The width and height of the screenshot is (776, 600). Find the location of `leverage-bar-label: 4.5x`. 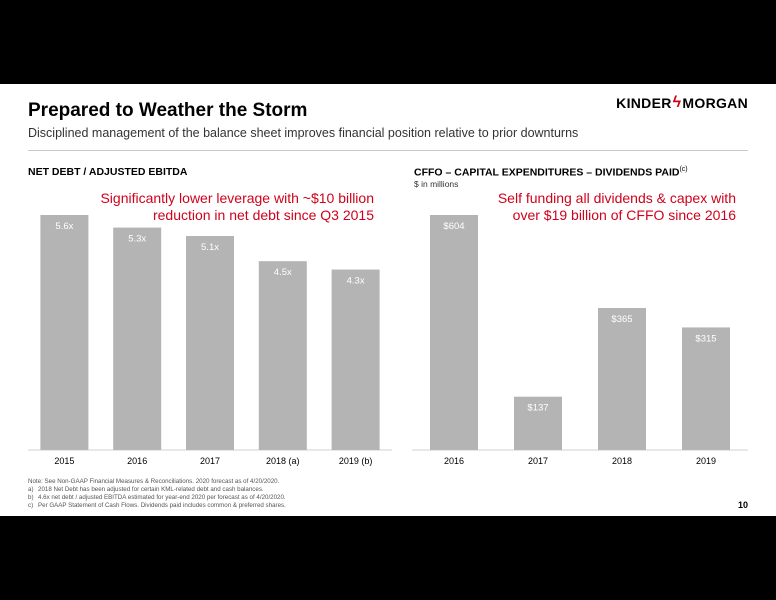

leverage-bar-label: 4.5x is located at coordinates (283, 272).